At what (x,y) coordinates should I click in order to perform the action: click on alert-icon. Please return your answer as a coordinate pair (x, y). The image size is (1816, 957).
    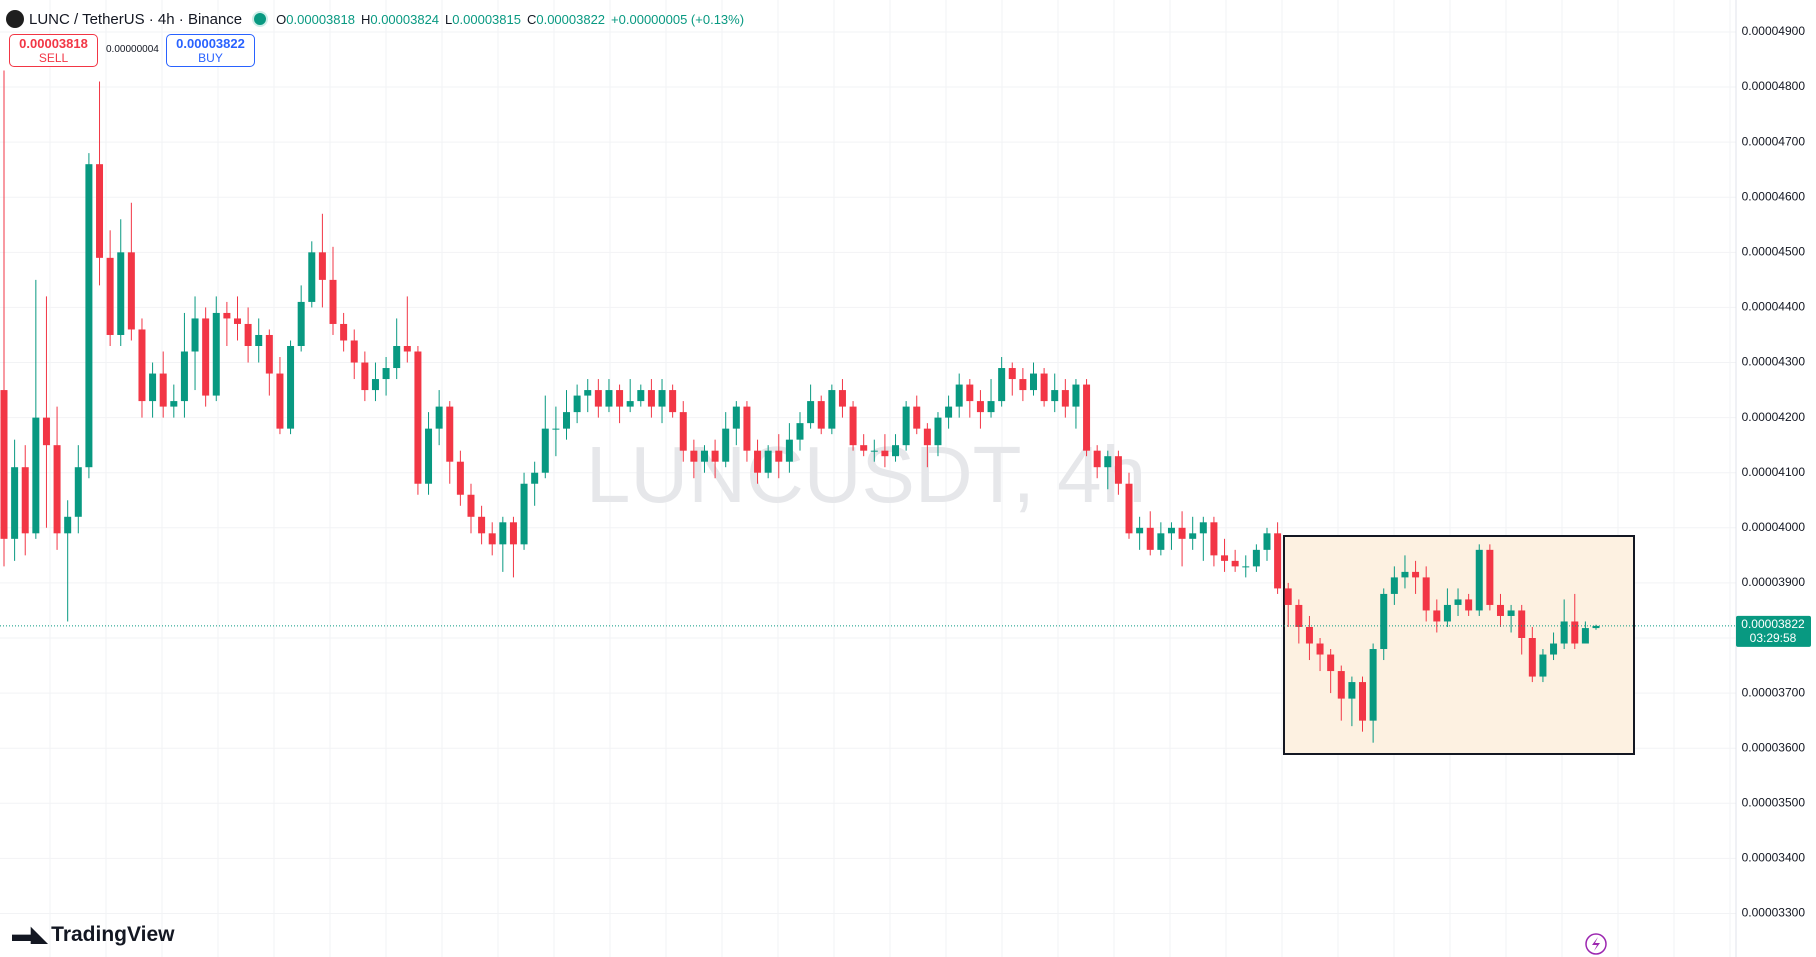
    Looking at the image, I should click on (1596, 944).